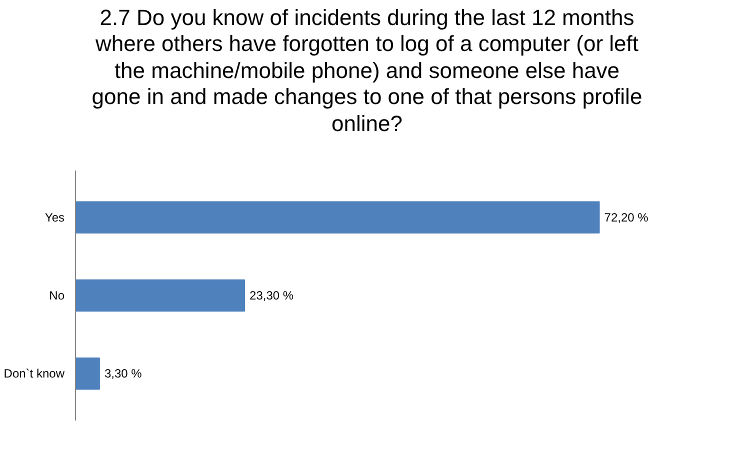  I want to click on y-tick-label: Yes, so click(54, 217).